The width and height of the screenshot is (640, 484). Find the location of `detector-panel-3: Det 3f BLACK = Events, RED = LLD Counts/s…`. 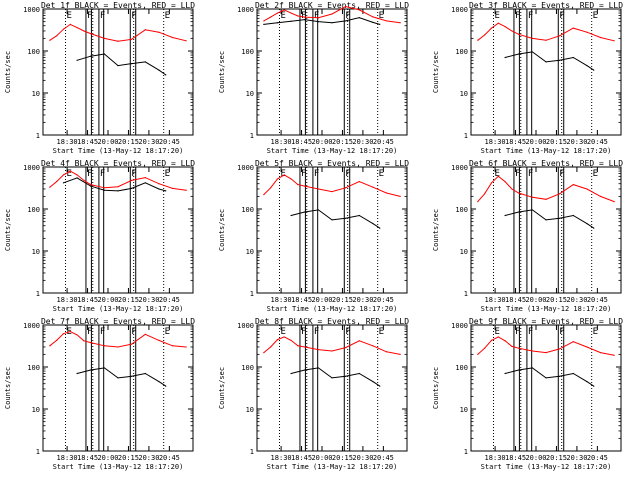

detector-panel-3: Det 3f BLACK = Events, RED = LLD Counts/s… is located at coordinates (527, 78).